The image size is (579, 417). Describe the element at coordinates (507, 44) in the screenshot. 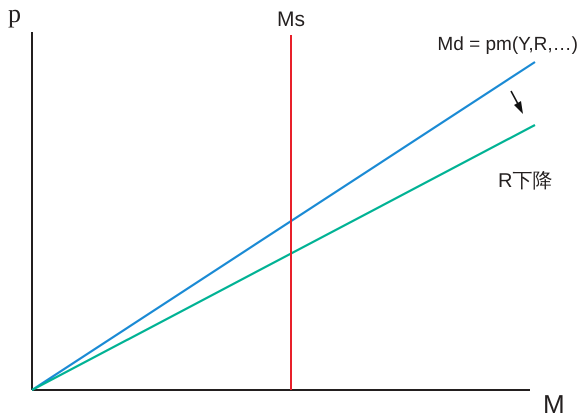

I see `series-label: Md = pm(Y,R,…)` at that location.